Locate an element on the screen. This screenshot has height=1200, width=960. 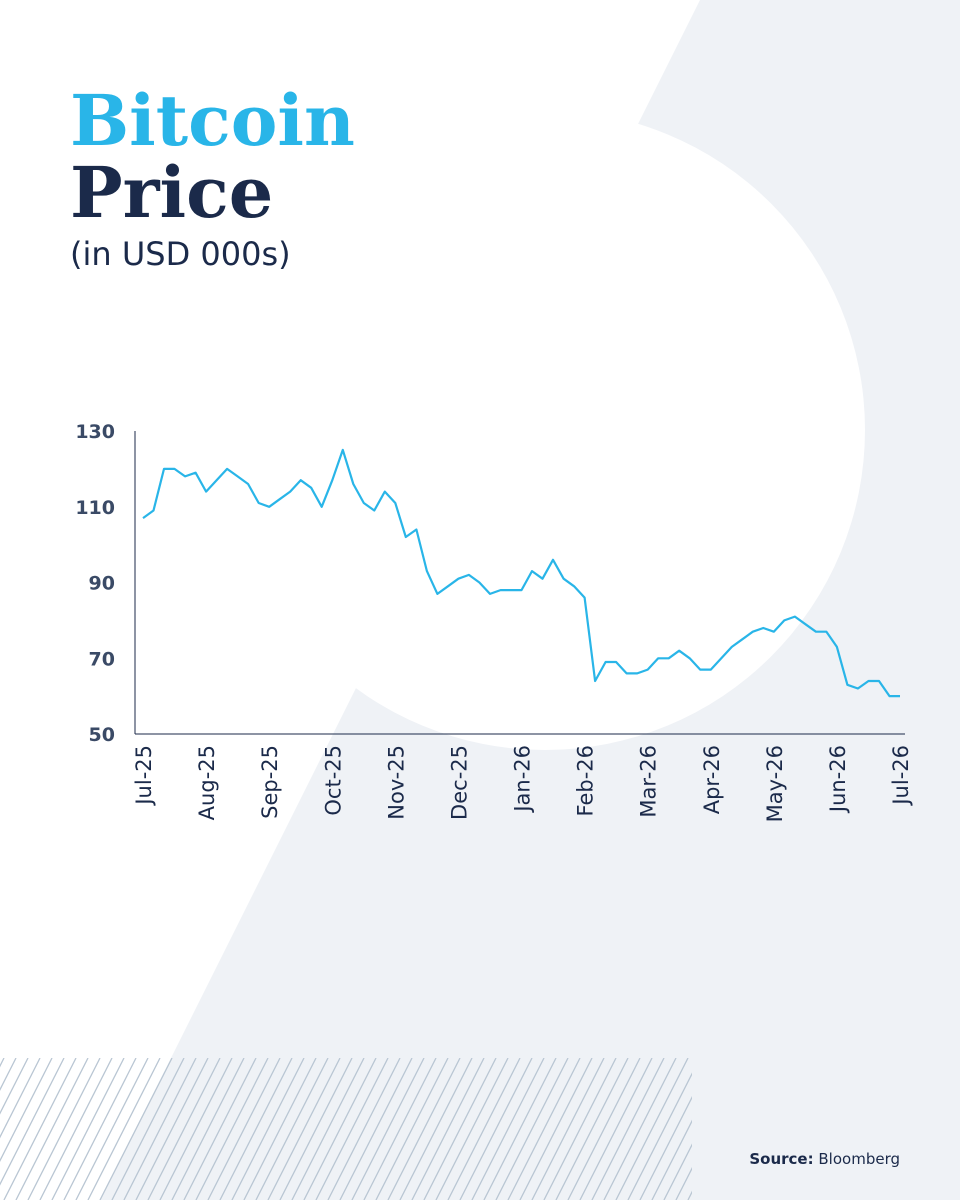
x-tick-label: Apr-26 is located at coordinates (712, 779).